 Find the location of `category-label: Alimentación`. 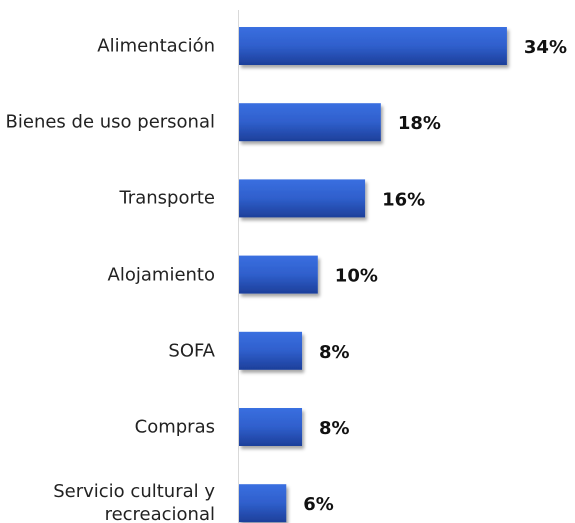

category-label: Alimentación is located at coordinates (156, 46).